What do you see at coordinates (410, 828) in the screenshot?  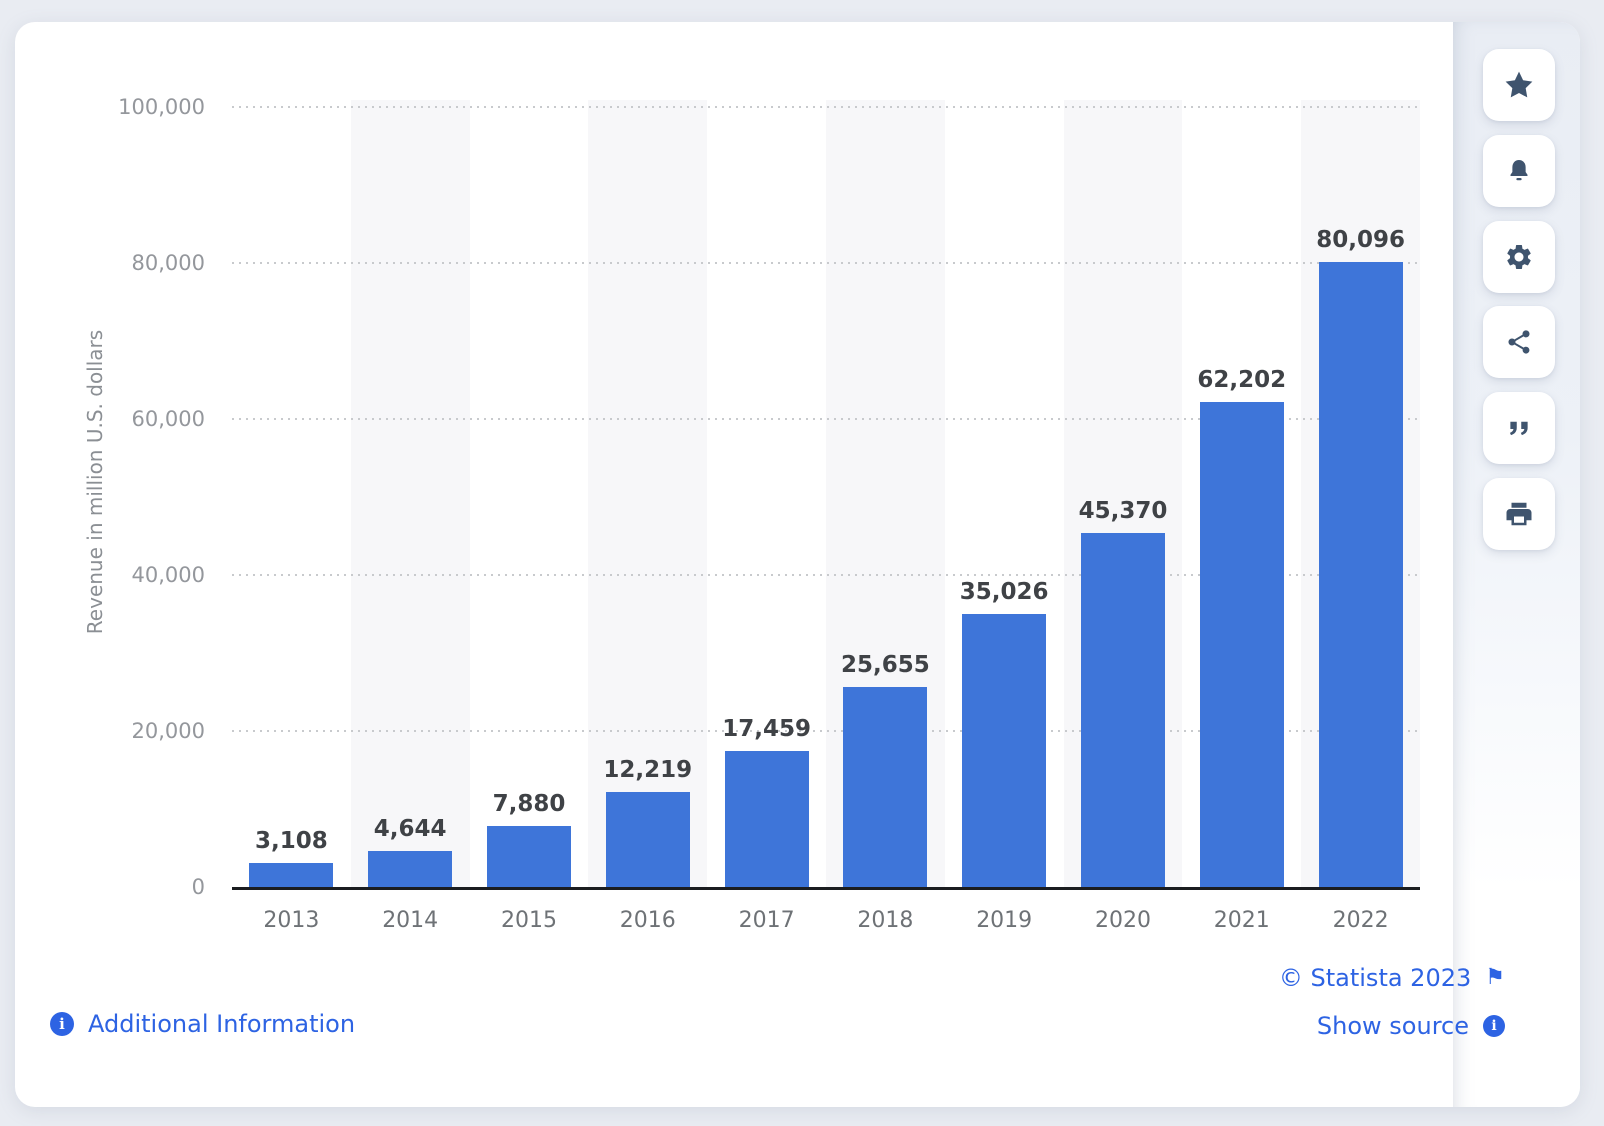 I see `bar-value-2014: 4,644` at bounding box center [410, 828].